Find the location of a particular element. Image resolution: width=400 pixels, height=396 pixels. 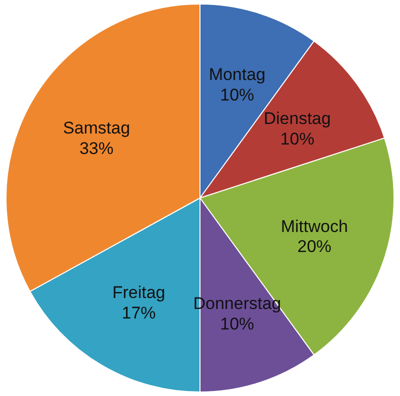

slice-label: Samstag is located at coordinates (96, 128).